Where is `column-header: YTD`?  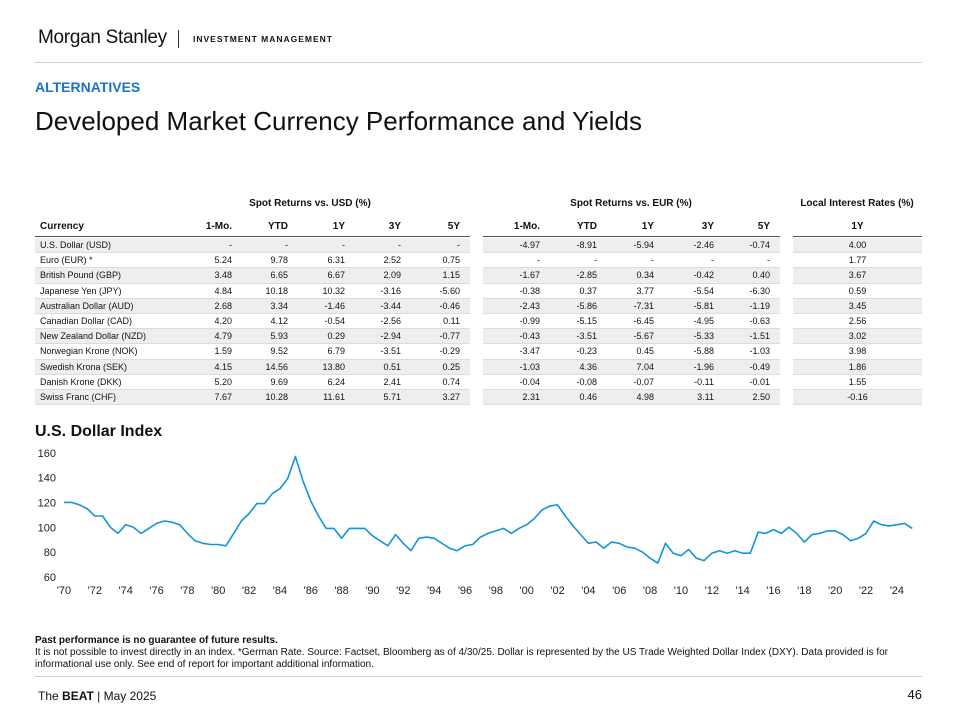
column-header: YTD is located at coordinates (278, 226).